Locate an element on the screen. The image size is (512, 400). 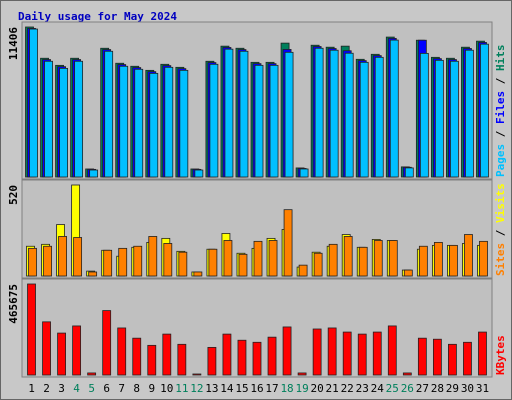
x-tick-label: 8 is located at coordinates (136, 388).